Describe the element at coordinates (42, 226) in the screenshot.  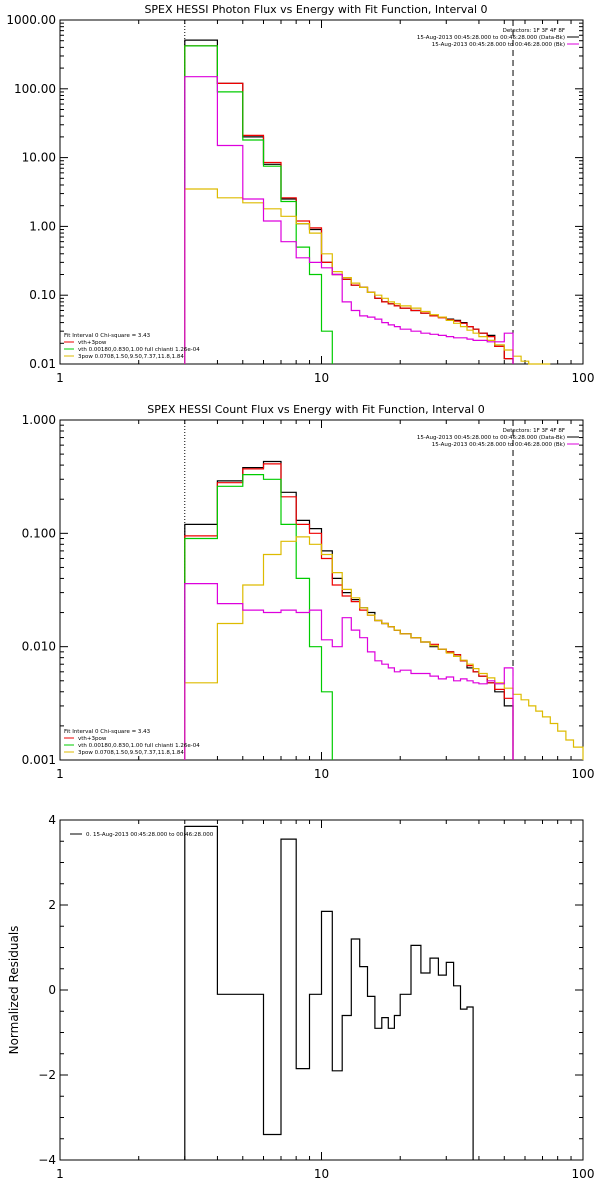
I see `y-tick-label: 1.00` at that location.